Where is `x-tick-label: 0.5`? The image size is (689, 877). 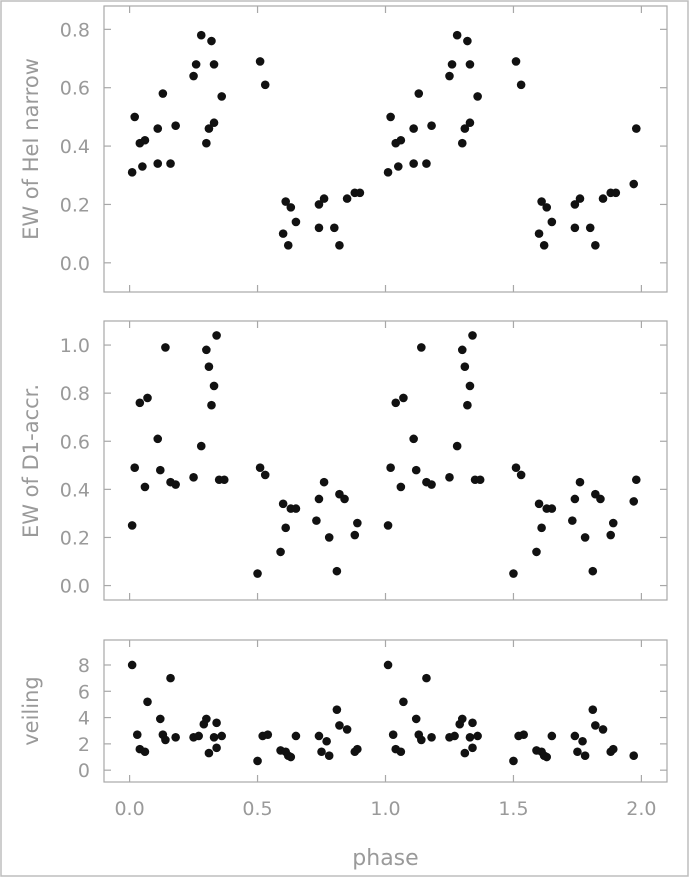
x-tick-label: 0.5 is located at coordinates (257, 809).